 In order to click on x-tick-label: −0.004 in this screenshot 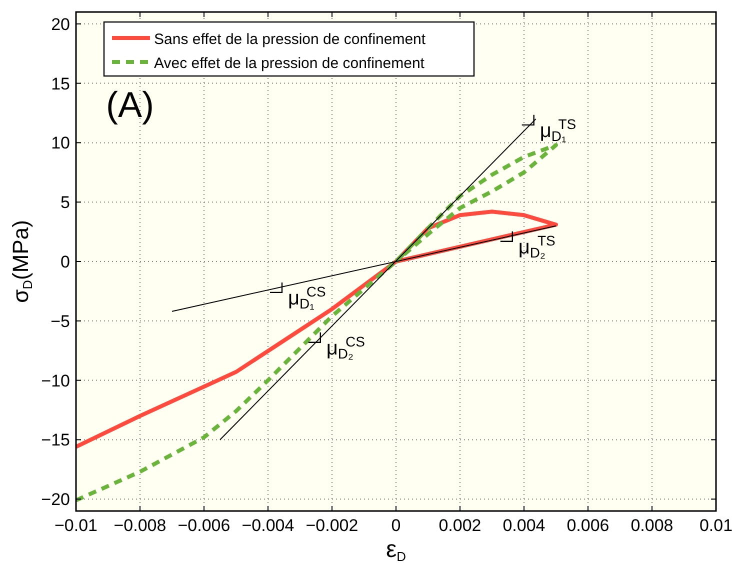, I will do `click(268, 525)`.